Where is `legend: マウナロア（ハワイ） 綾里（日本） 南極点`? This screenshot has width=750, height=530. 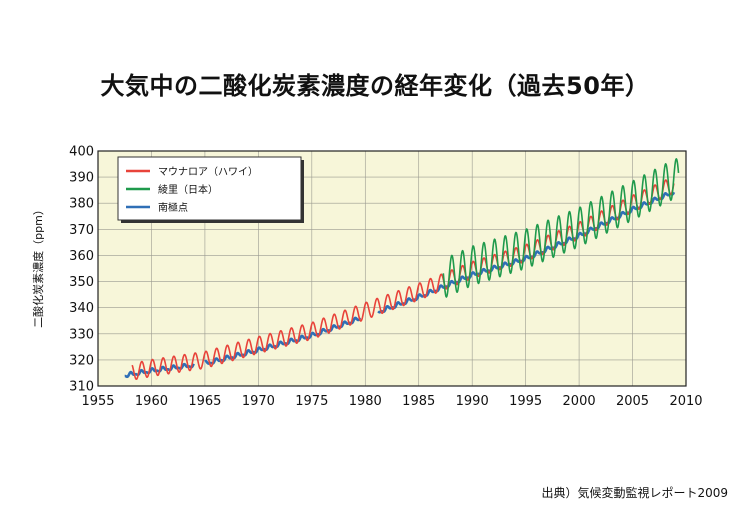 legend: マウナロア（ハワイ） 綾里（日本） 南極点 is located at coordinates (210, 189).